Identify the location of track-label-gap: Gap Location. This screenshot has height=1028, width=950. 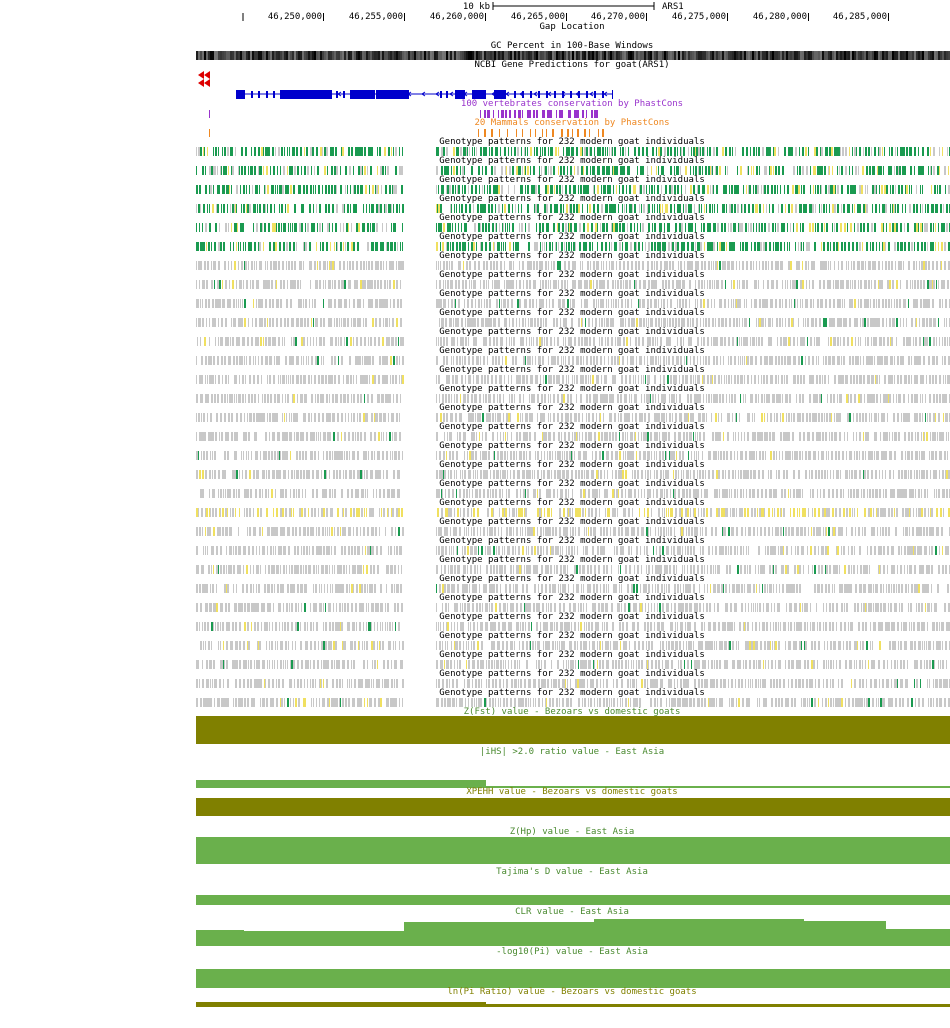
(572, 27).